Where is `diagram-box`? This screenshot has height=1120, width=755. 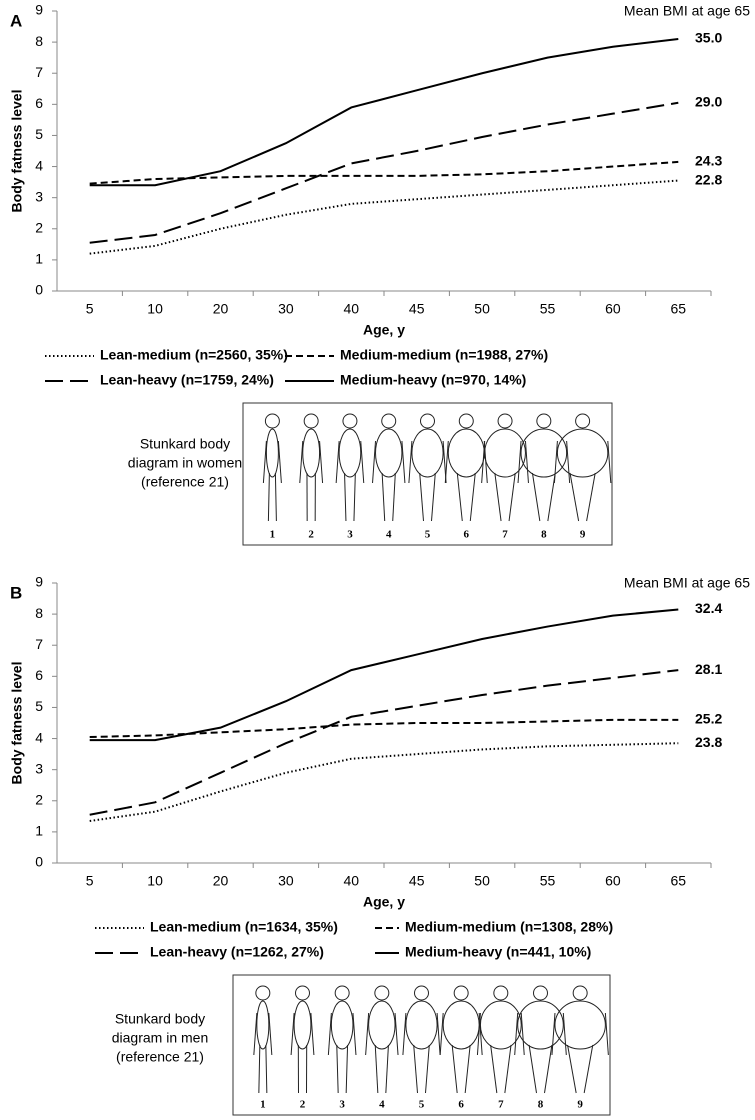 diagram-box is located at coordinates (427, 474).